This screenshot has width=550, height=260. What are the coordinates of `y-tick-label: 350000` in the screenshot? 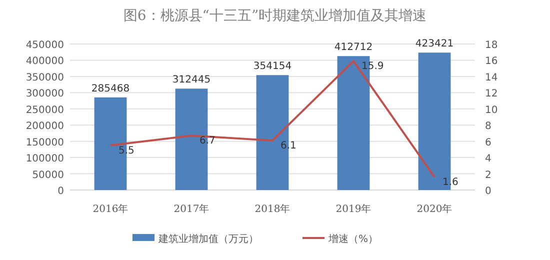 It's located at (45, 78).